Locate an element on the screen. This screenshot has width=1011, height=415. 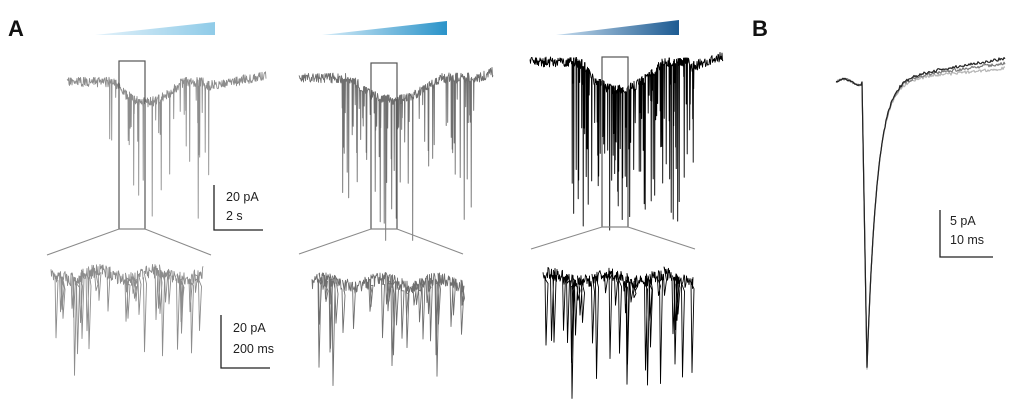
average-scale-bar: 5 pA 10 ms is located at coordinates (966, 234).